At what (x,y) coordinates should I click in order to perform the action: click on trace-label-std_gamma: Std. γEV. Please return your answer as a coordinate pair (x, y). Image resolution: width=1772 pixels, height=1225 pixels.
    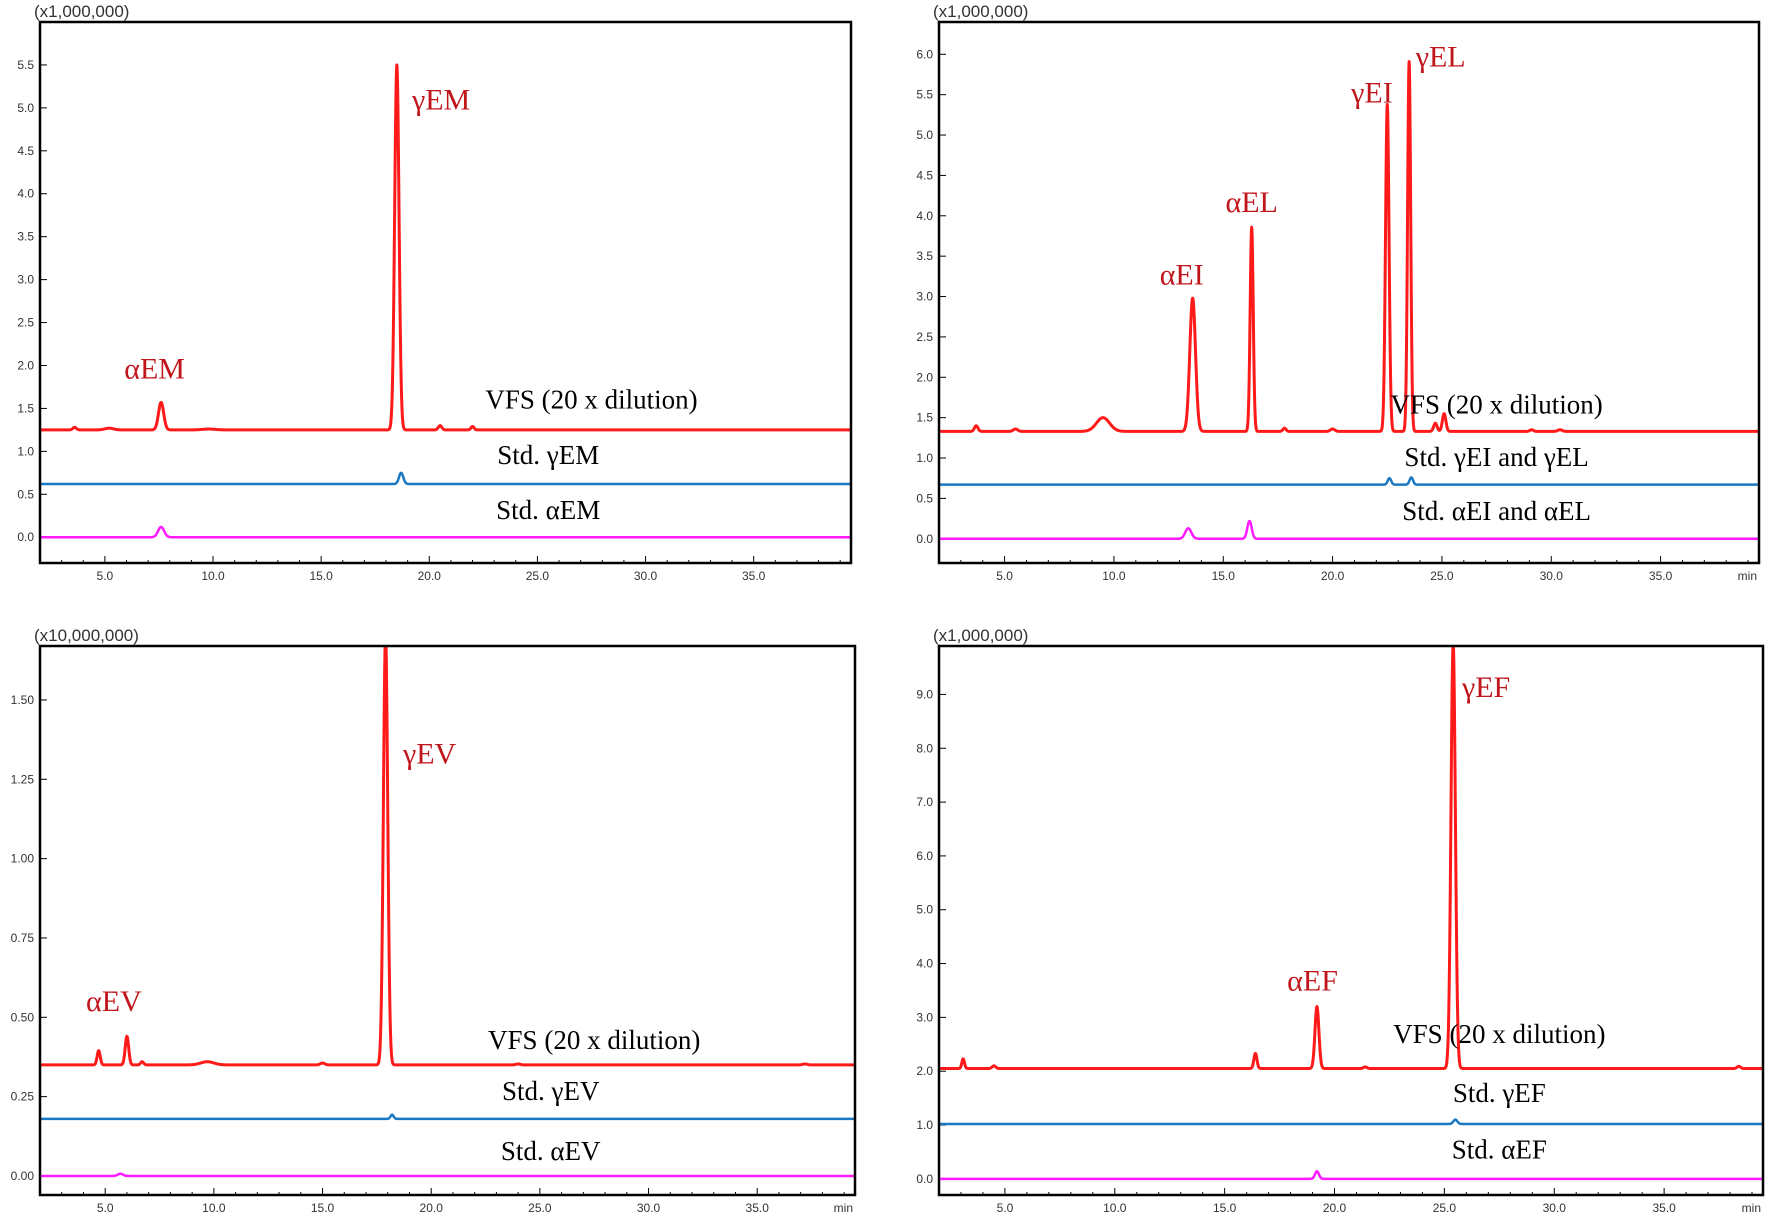
    Looking at the image, I should click on (551, 1091).